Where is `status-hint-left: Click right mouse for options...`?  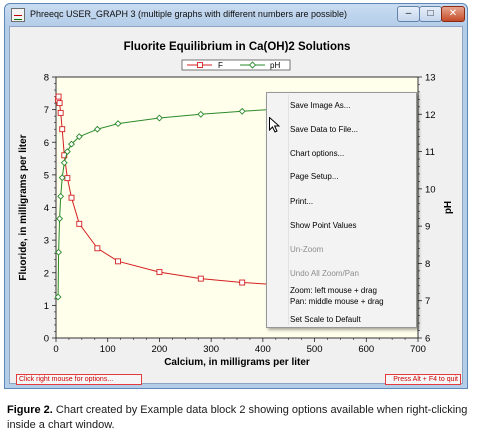 status-hint-left: Click right mouse for options... is located at coordinates (79, 379).